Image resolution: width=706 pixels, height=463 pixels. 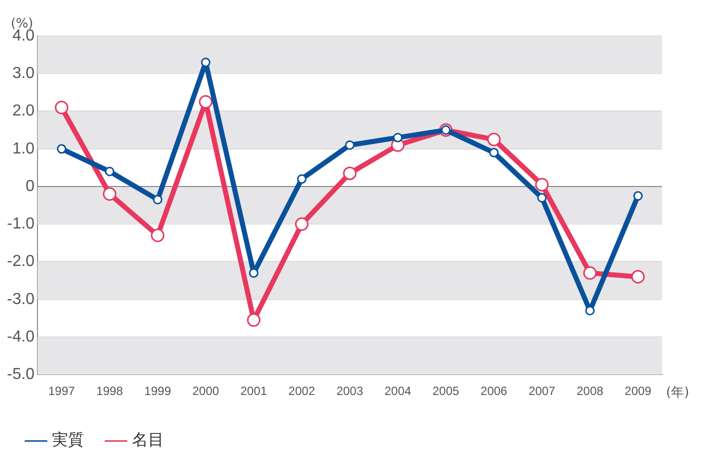 What do you see at coordinates (23, 111) in the screenshot?
I see `y-tick-label: 2.0` at bounding box center [23, 111].